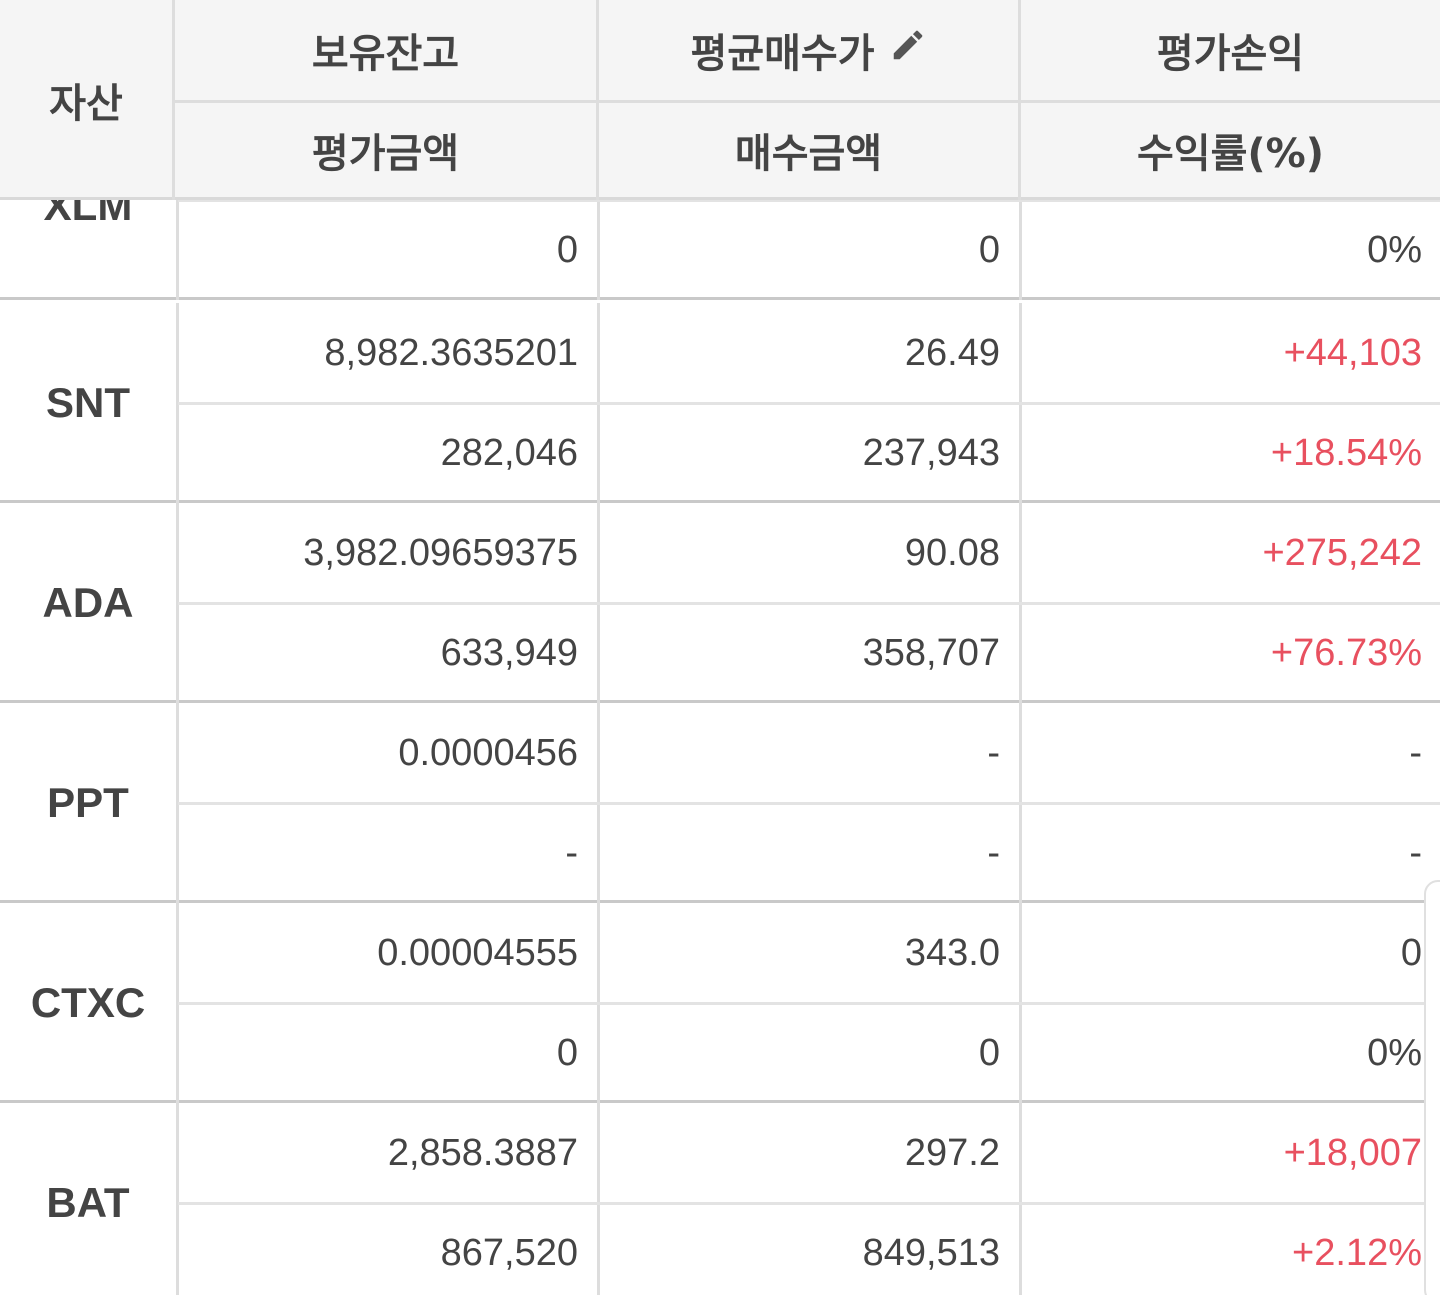 This screenshot has width=1440, height=1295. What do you see at coordinates (952, 552) in the screenshot?
I see `avg-price: 90.08` at bounding box center [952, 552].